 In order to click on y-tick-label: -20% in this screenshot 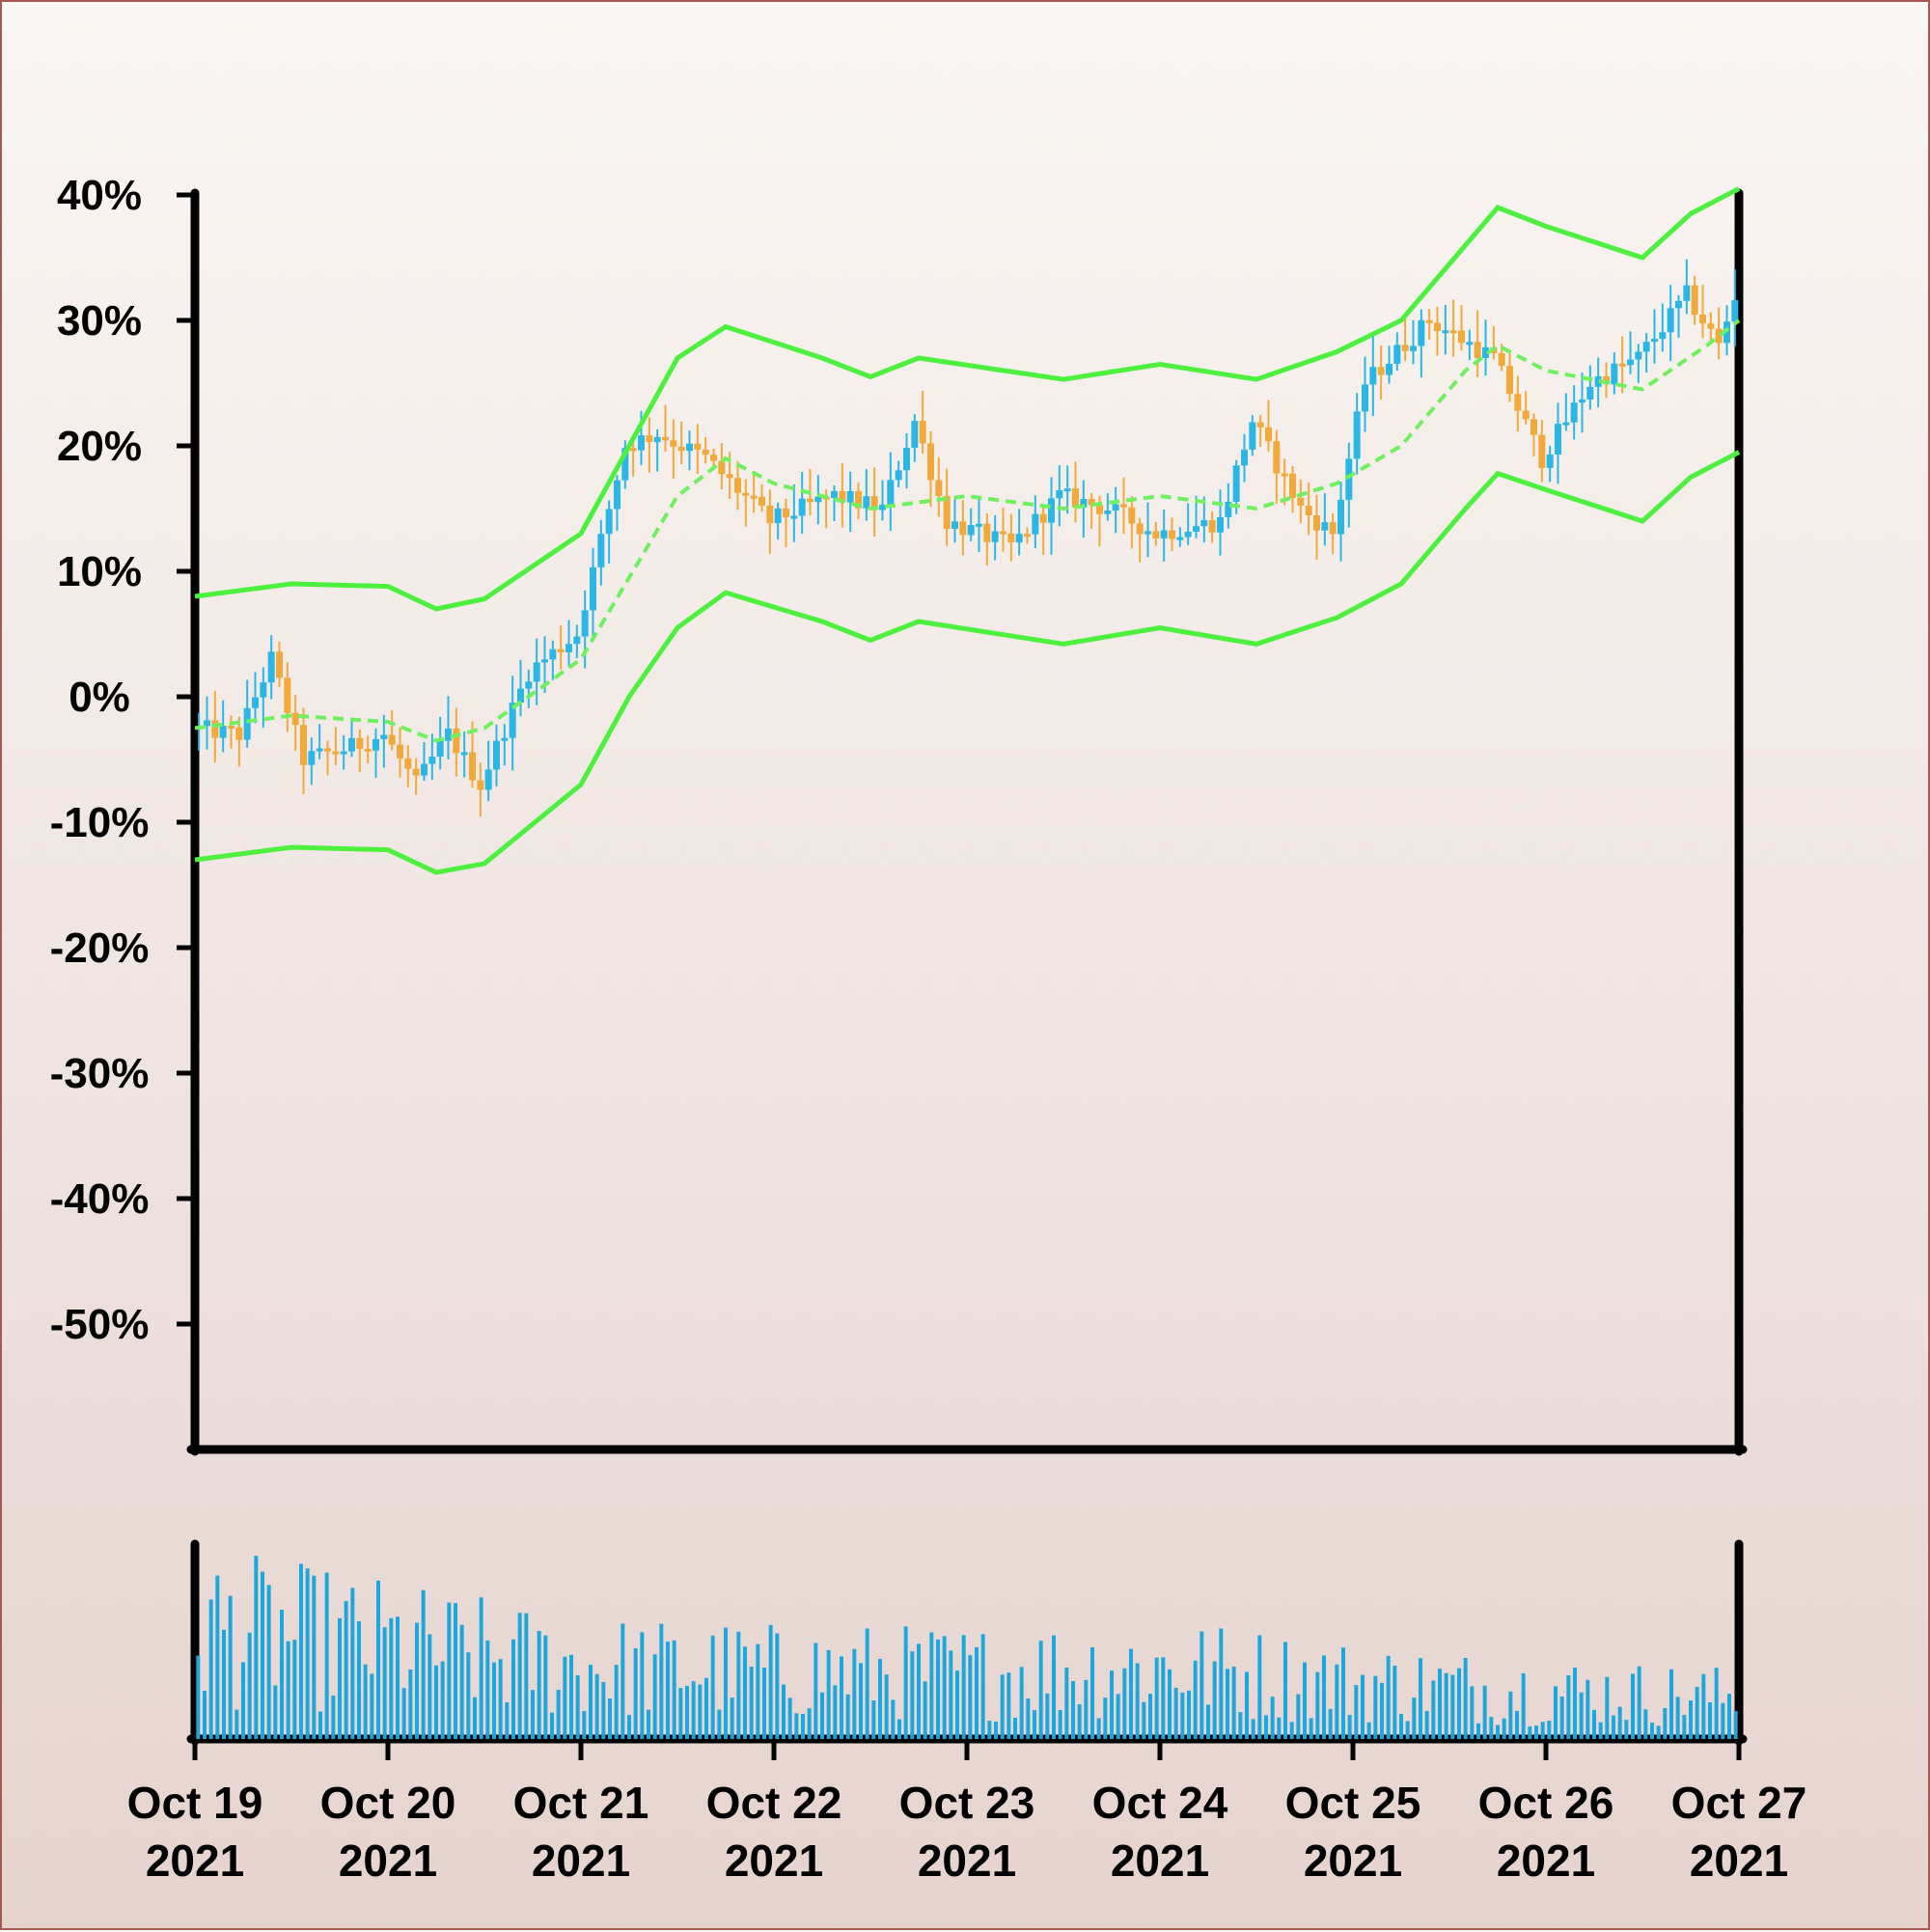, I will do `click(100, 948)`.